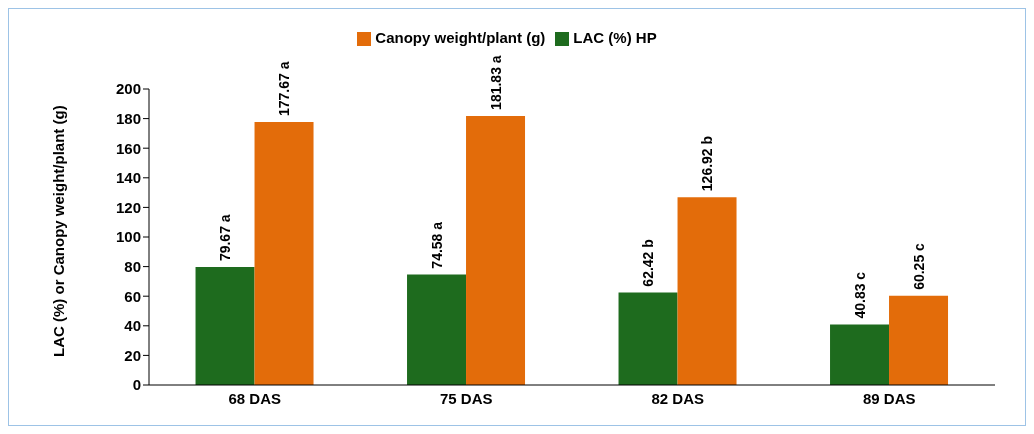 This screenshot has width=1034, height=434. Describe the element at coordinates (918, 266) in the screenshot. I see `data-label: 60.25 c` at that location.